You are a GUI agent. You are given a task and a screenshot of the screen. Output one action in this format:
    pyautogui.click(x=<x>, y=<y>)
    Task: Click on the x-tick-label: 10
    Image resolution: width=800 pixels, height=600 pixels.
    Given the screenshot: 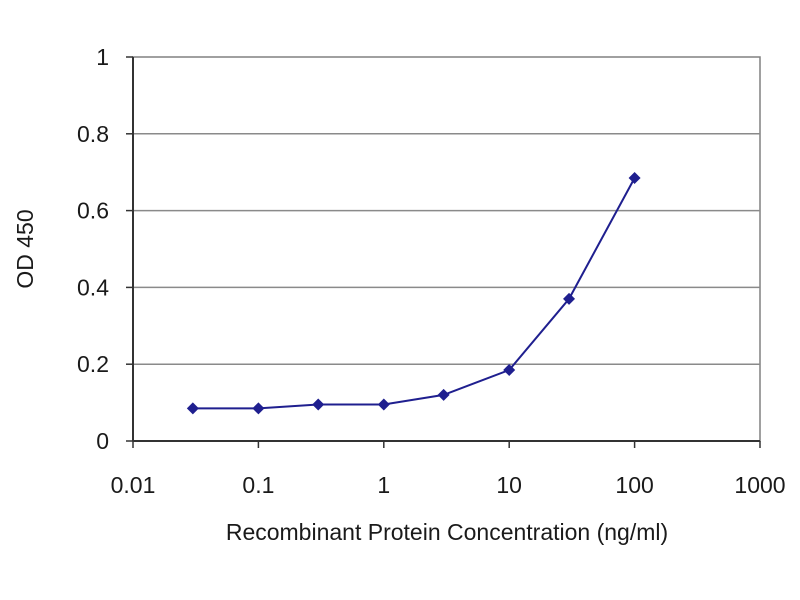 What is the action you would take?
    pyautogui.click(x=509, y=485)
    